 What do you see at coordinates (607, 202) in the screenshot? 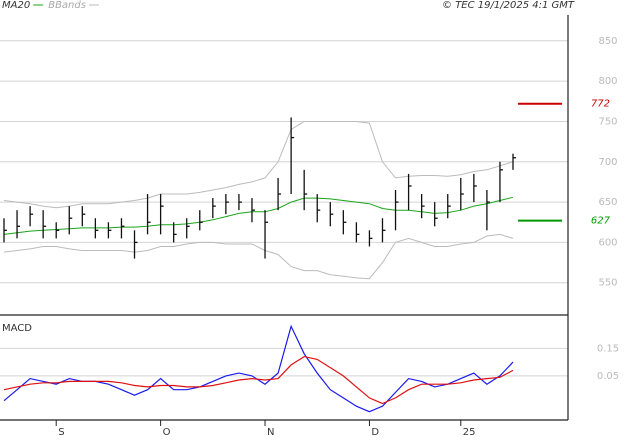
I see `y-tick-label: 650` at bounding box center [607, 202].